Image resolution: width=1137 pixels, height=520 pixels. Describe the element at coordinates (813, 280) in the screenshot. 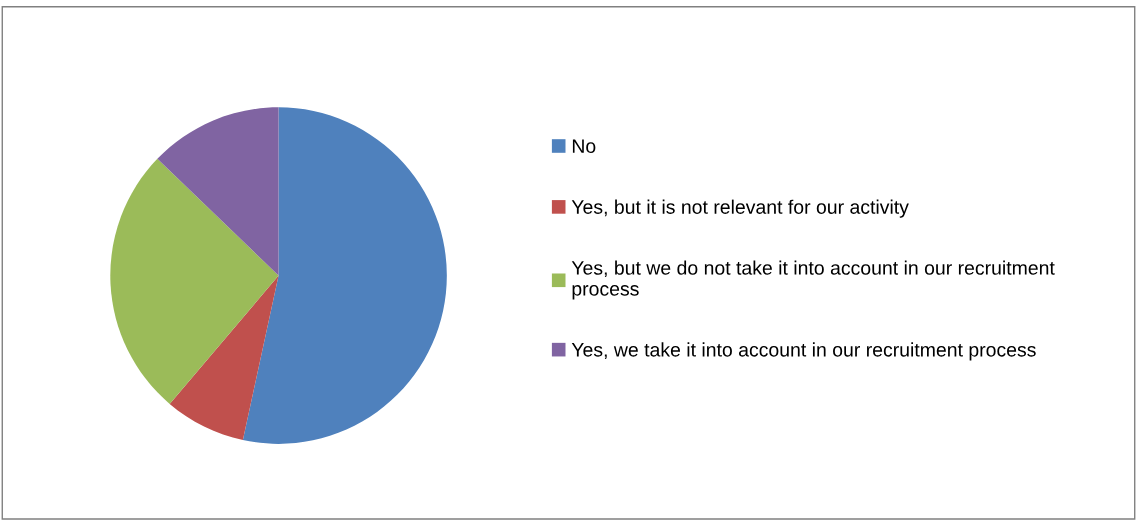

I see `legend-label: Yes, but we do not take it into account in our recruitment process` at that location.